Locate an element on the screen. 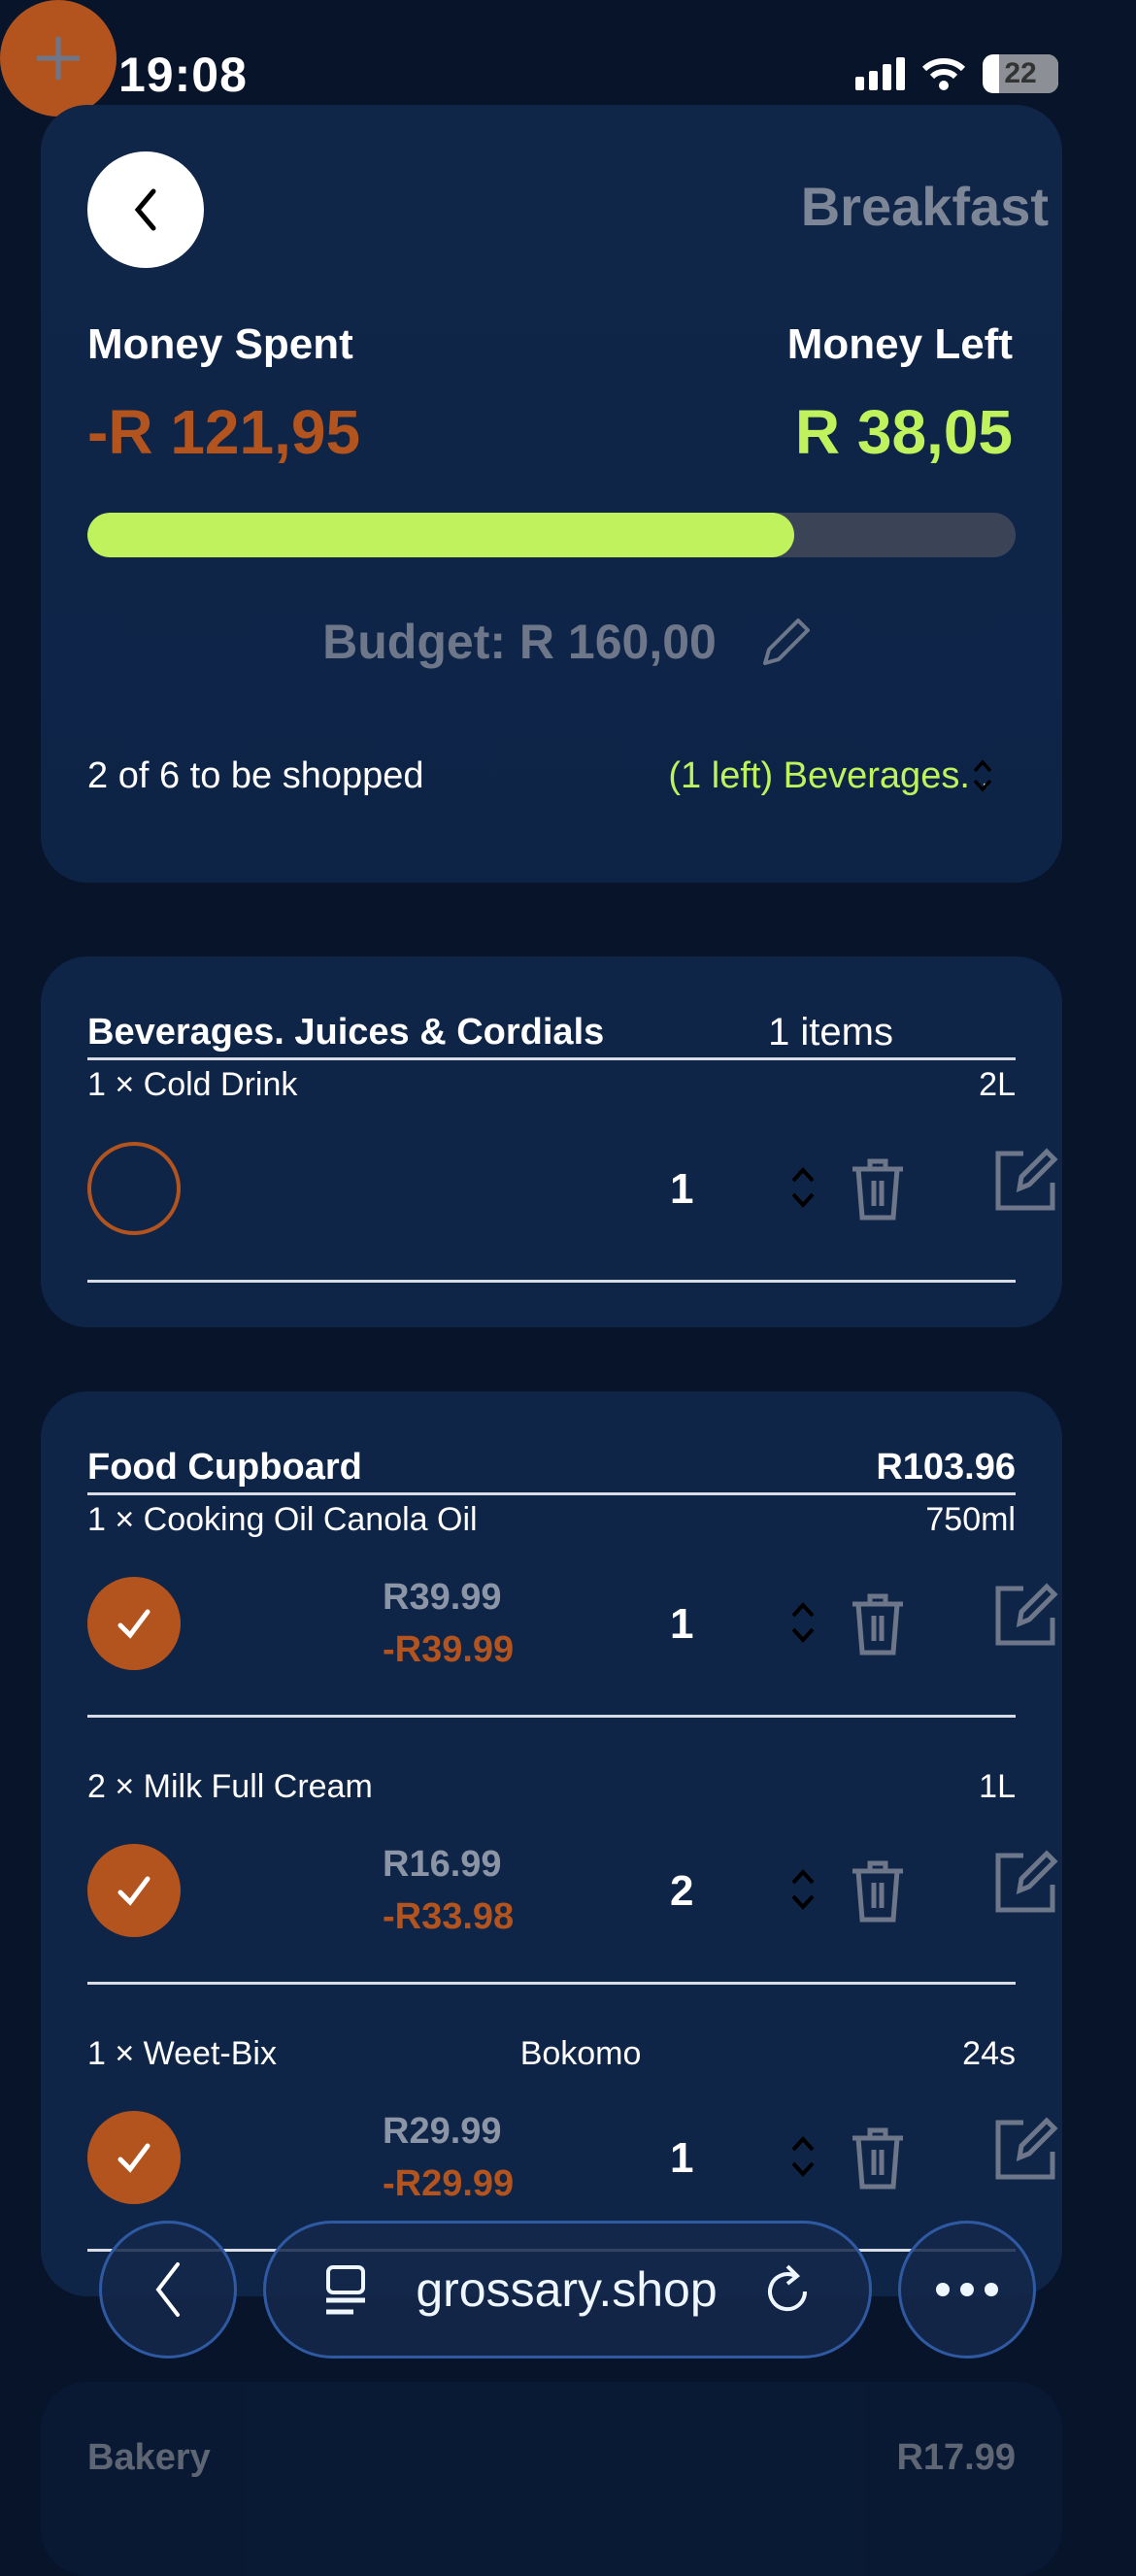 This screenshot has height=2576, width=1136. back-button is located at coordinates (145, 210).